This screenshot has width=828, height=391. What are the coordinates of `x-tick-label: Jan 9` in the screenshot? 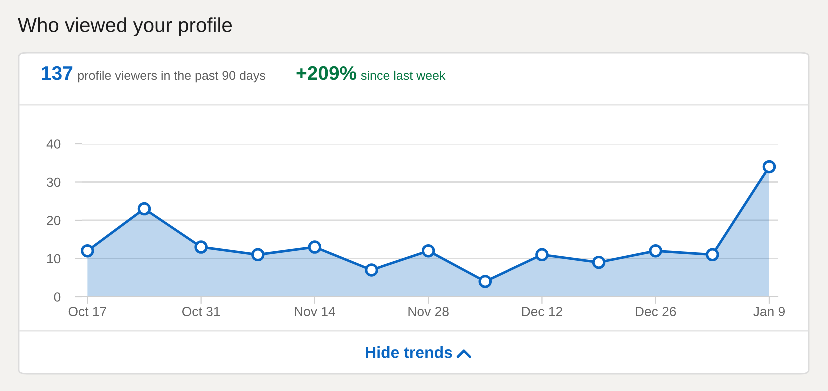 It's located at (769, 311).